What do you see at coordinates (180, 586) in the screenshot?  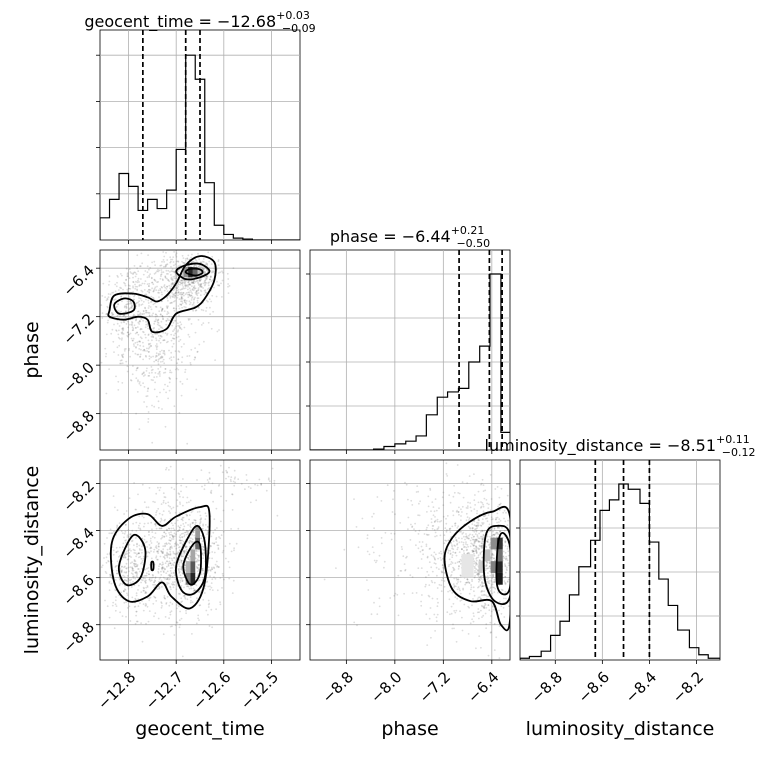 I see `panel-luminosity-distance-vs-geocent-time: −8.8−8.6−8.4−8.2 −12.8 −12.7 −12.6 −12.5` at bounding box center [180, 586].